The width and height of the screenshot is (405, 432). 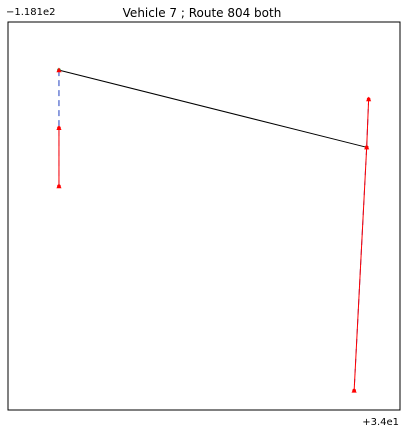 What do you see at coordinates (202, 13) in the screenshot?
I see `chart-title: Vehicle 7 ; Route 804 both` at bounding box center [202, 13].